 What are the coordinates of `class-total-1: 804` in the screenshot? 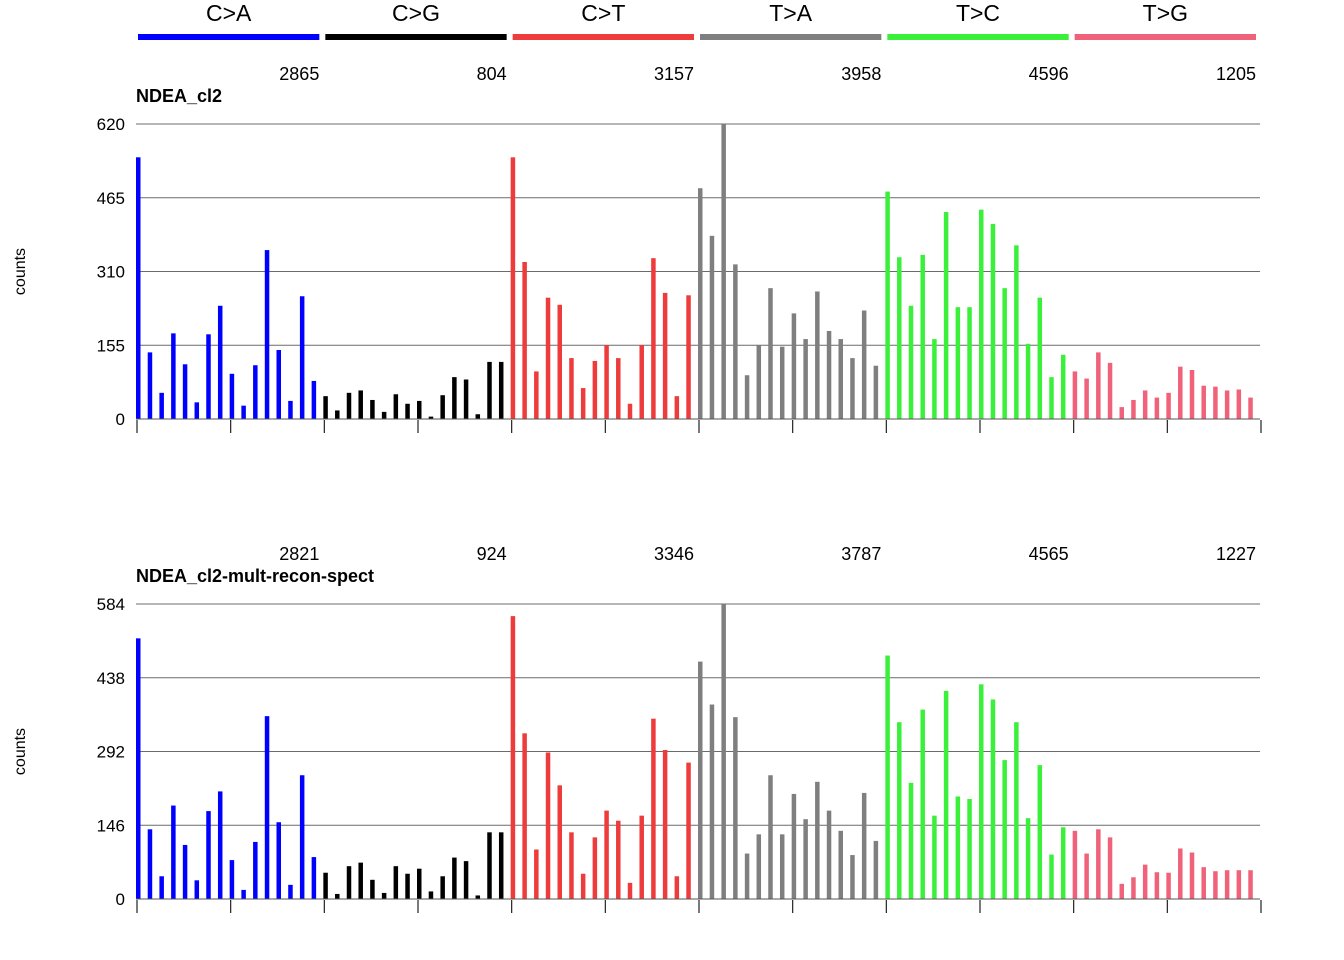 It's located at (492, 74).